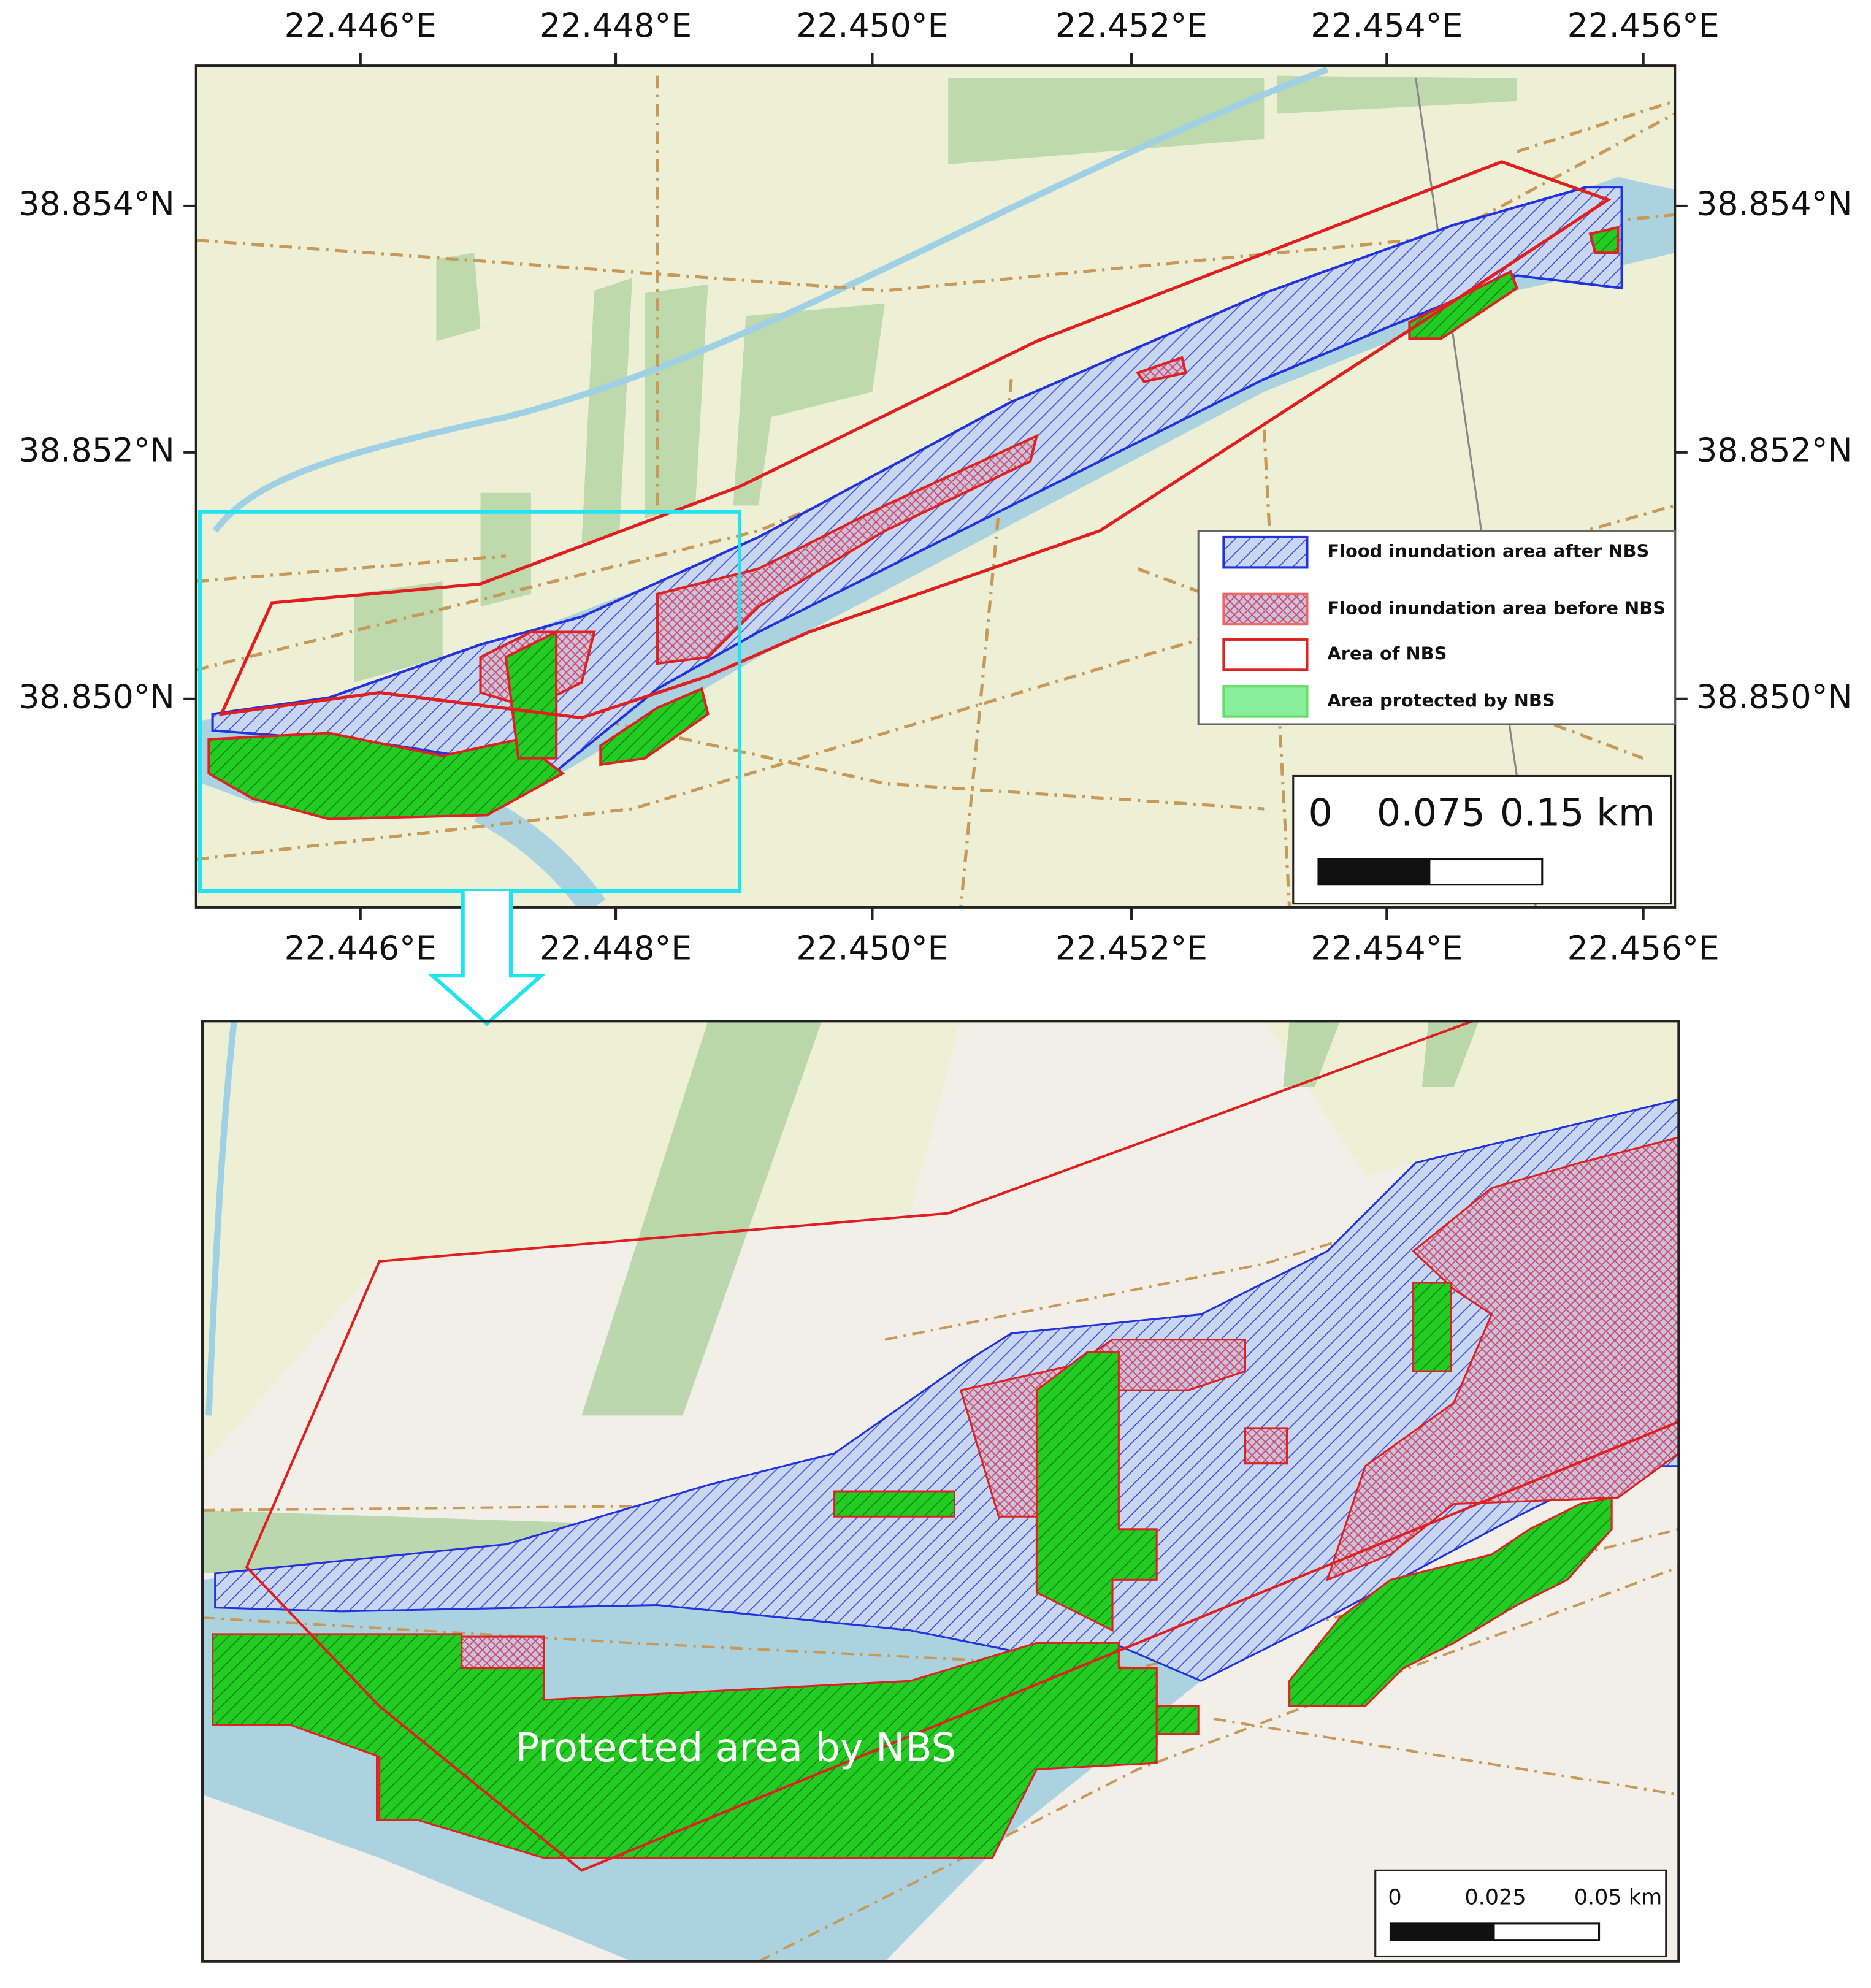 Image resolution: width=1871 pixels, height=1988 pixels. Describe the element at coordinates (1387, 653) in the screenshot. I see `legend-label: Area of NBS` at that location.